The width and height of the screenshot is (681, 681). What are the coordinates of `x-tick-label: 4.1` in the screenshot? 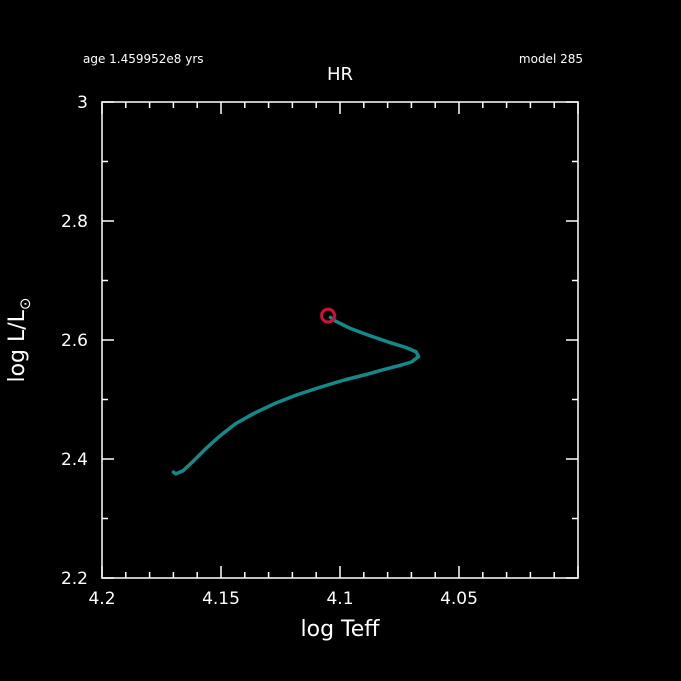 It's located at (339, 599).